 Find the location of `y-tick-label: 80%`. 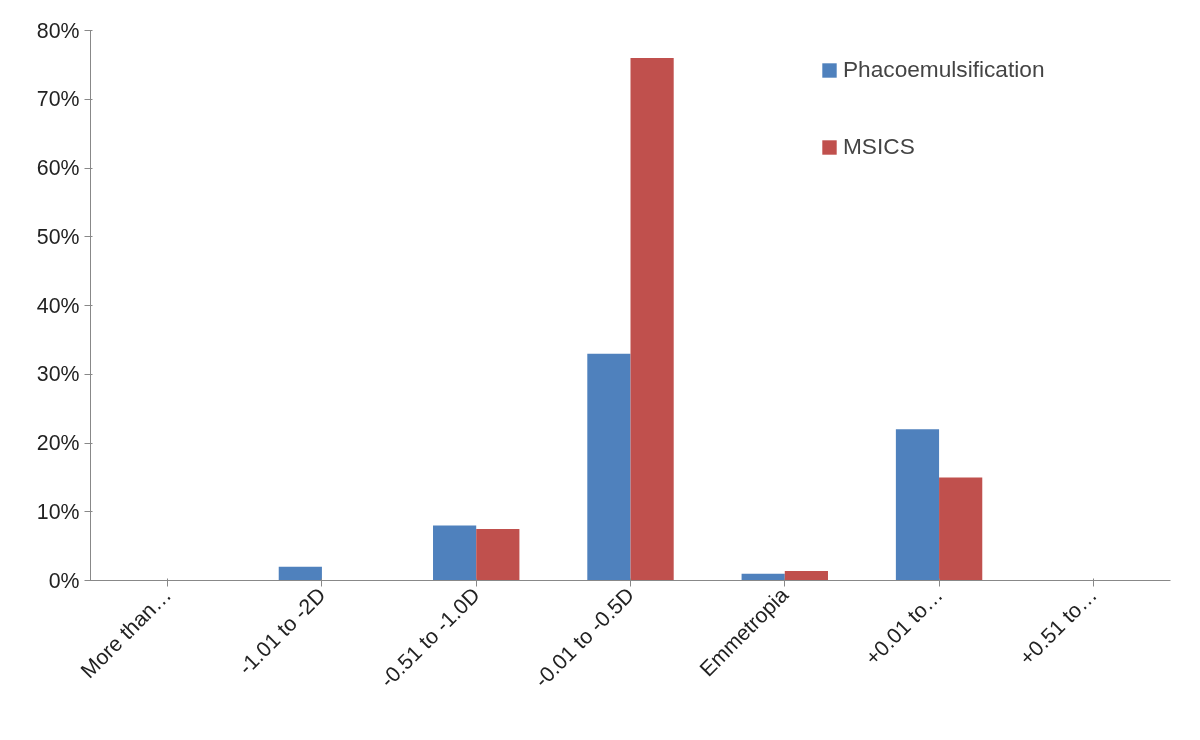

y-tick-label: 80% is located at coordinates (58, 30).